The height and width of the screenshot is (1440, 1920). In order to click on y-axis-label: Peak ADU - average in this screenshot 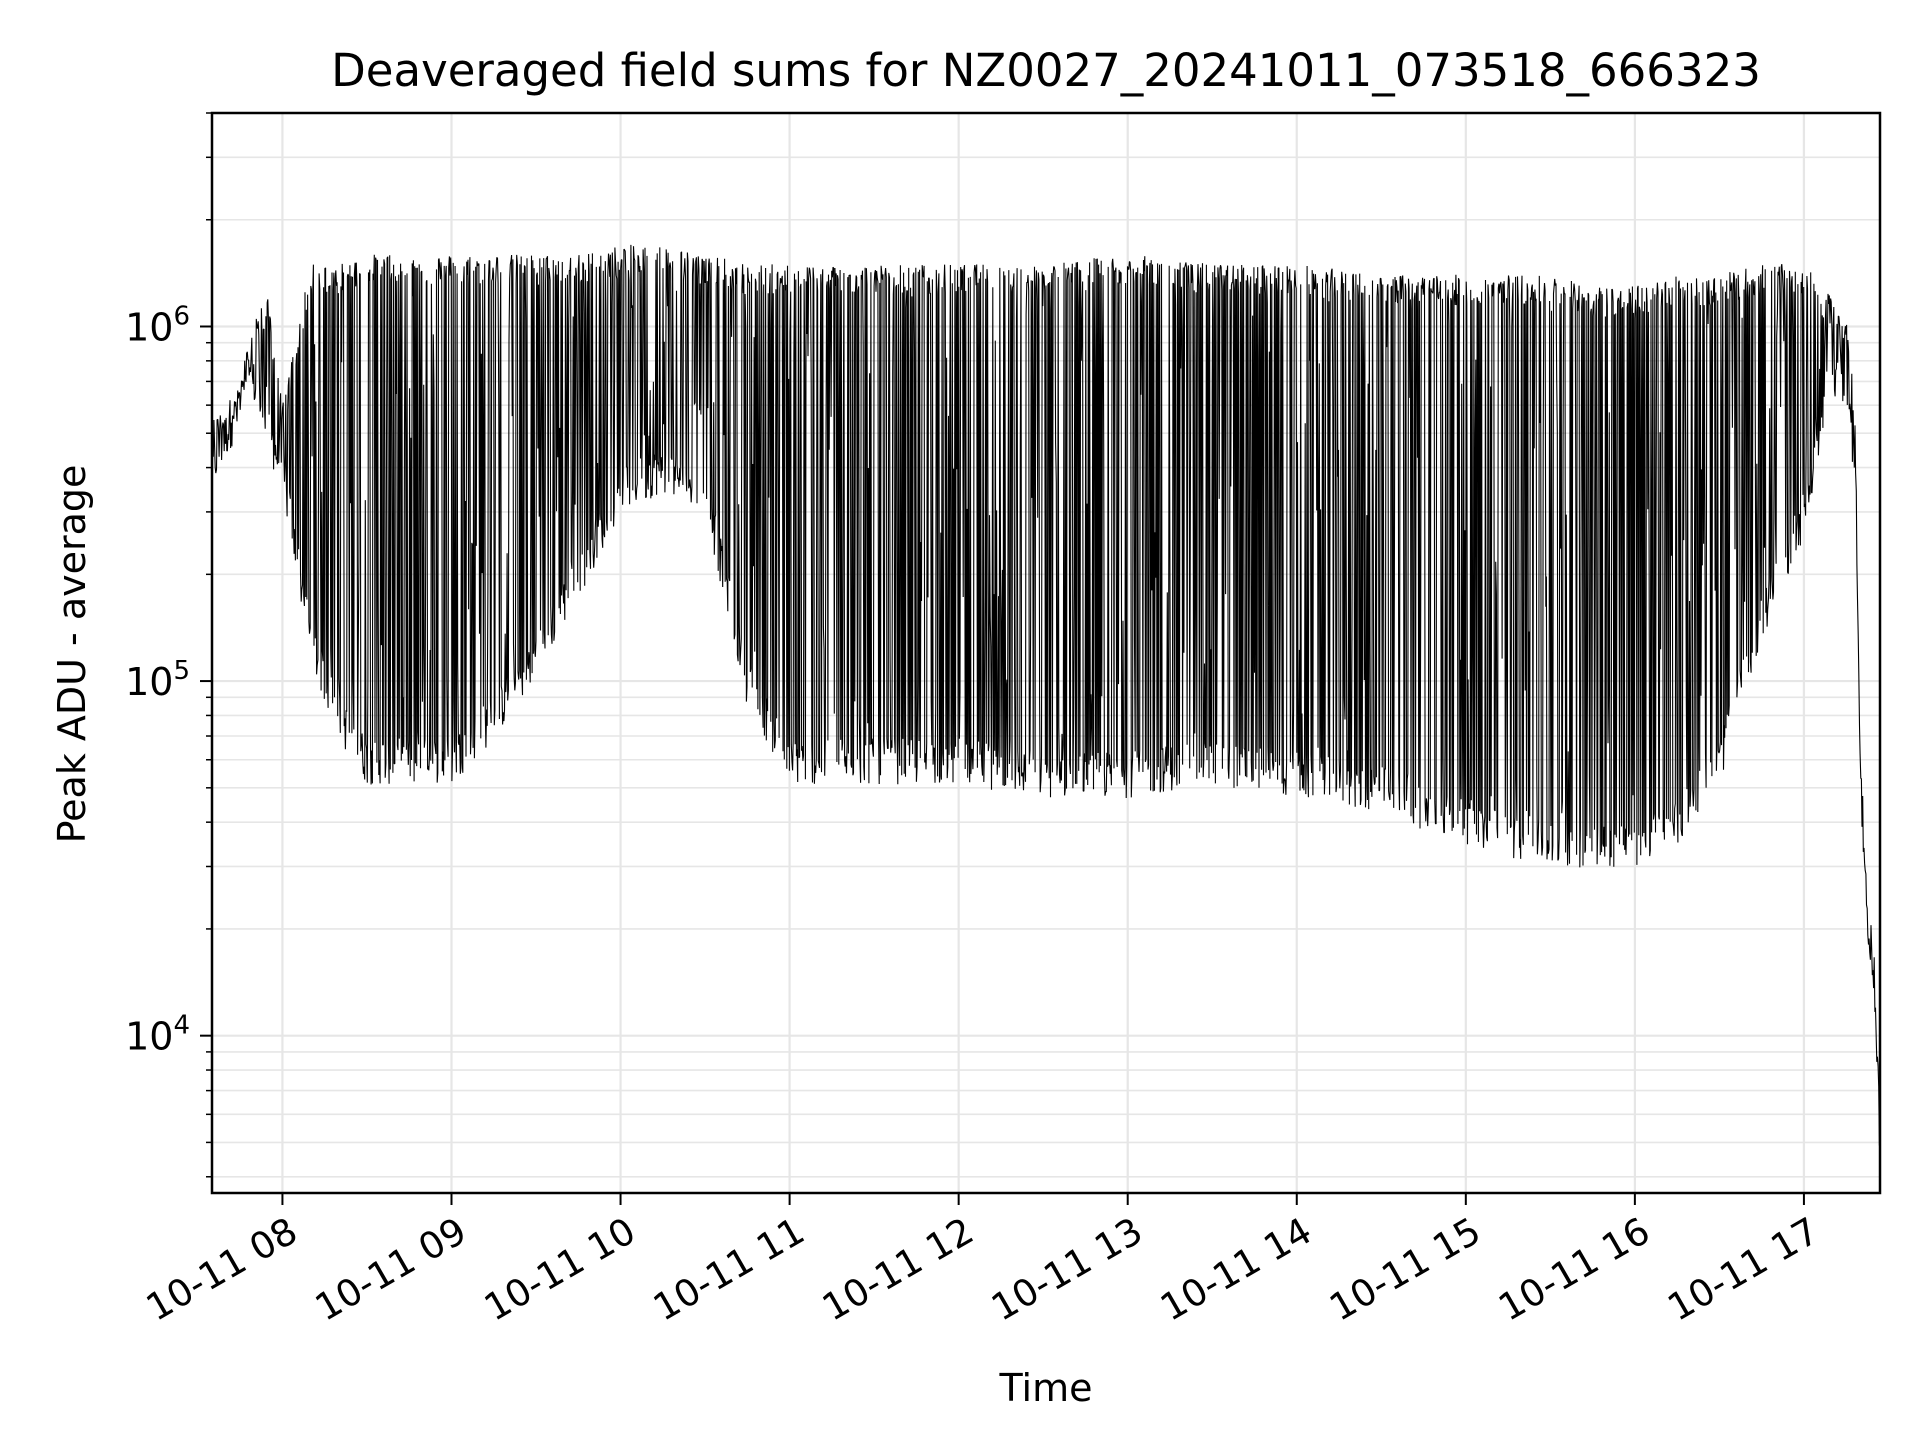, I will do `click(72, 654)`.